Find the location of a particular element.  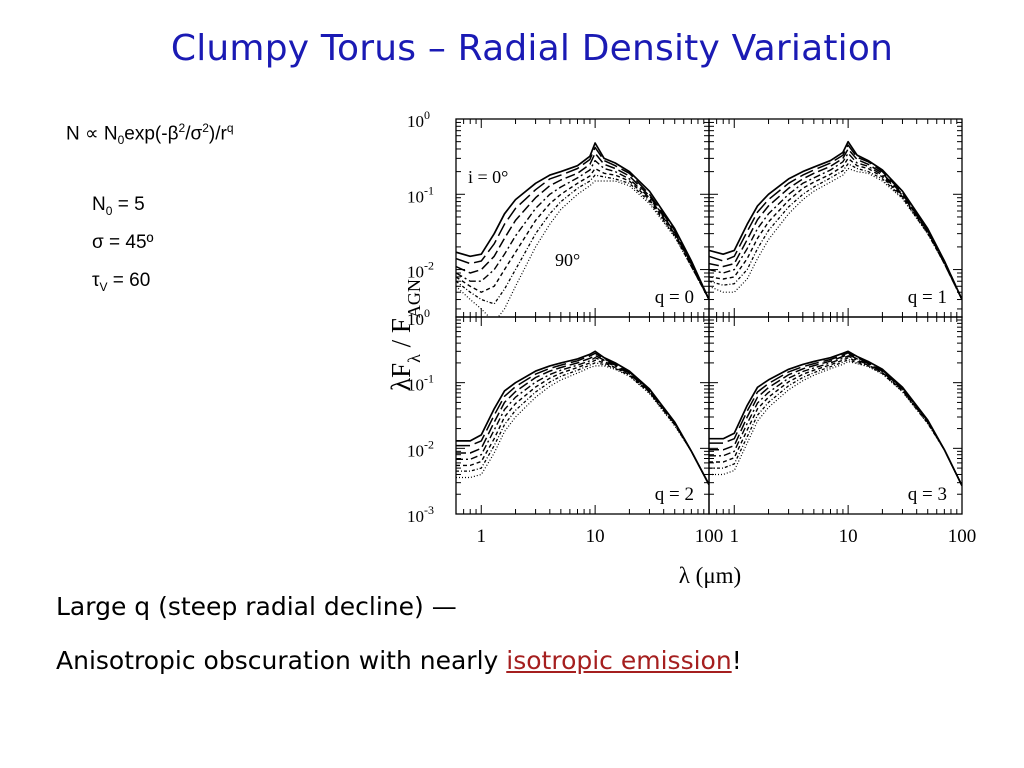

param-tau: τV = 60 is located at coordinates (121, 282).